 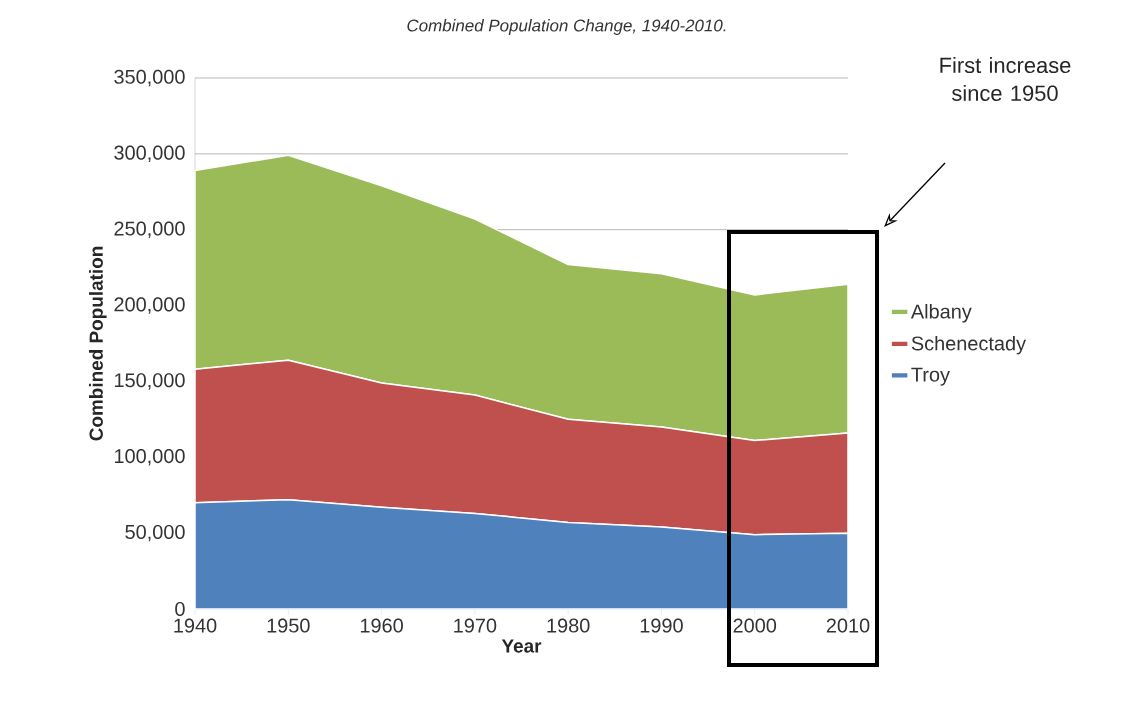 I want to click on chart-title: Combined Population Change, 1940-2010., so click(x=566, y=27).